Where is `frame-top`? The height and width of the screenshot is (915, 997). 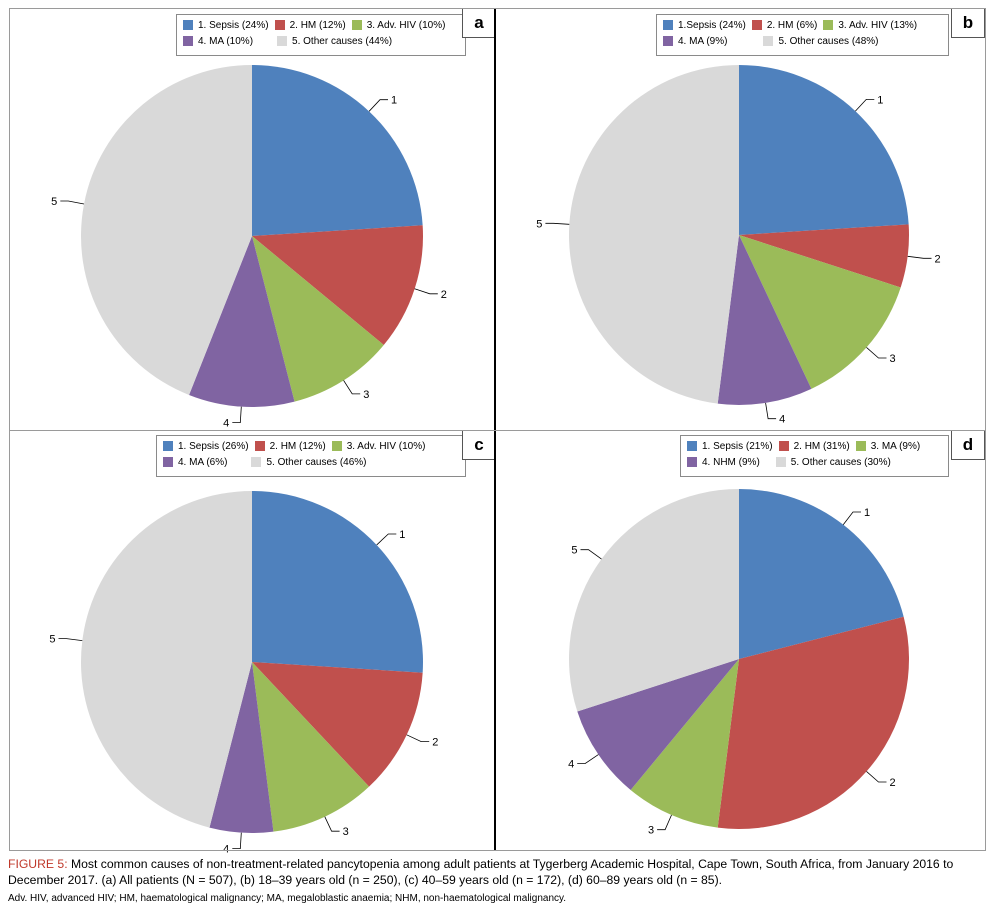
frame-top is located at coordinates (497, 8).